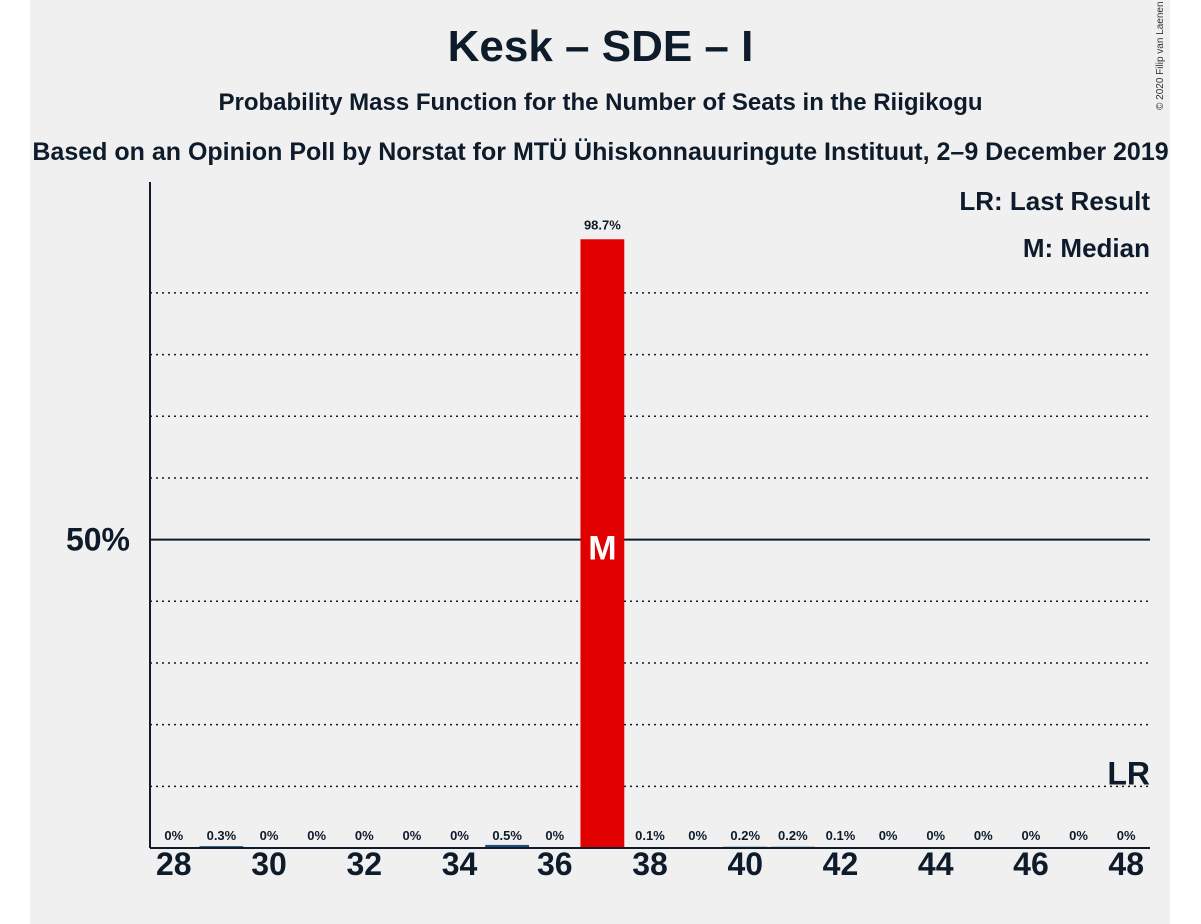 This screenshot has height=924, width=1201. Describe the element at coordinates (316, 835) in the screenshot. I see `value-label-31: 0%` at that location.